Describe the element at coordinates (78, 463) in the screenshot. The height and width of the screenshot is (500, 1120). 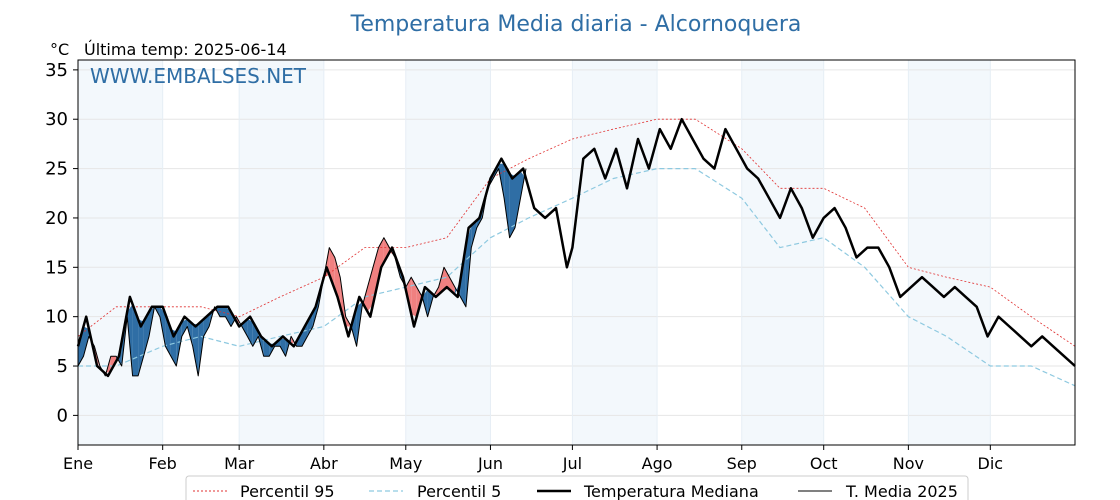
I see `x-tick-label-ene: Ene` at that location.